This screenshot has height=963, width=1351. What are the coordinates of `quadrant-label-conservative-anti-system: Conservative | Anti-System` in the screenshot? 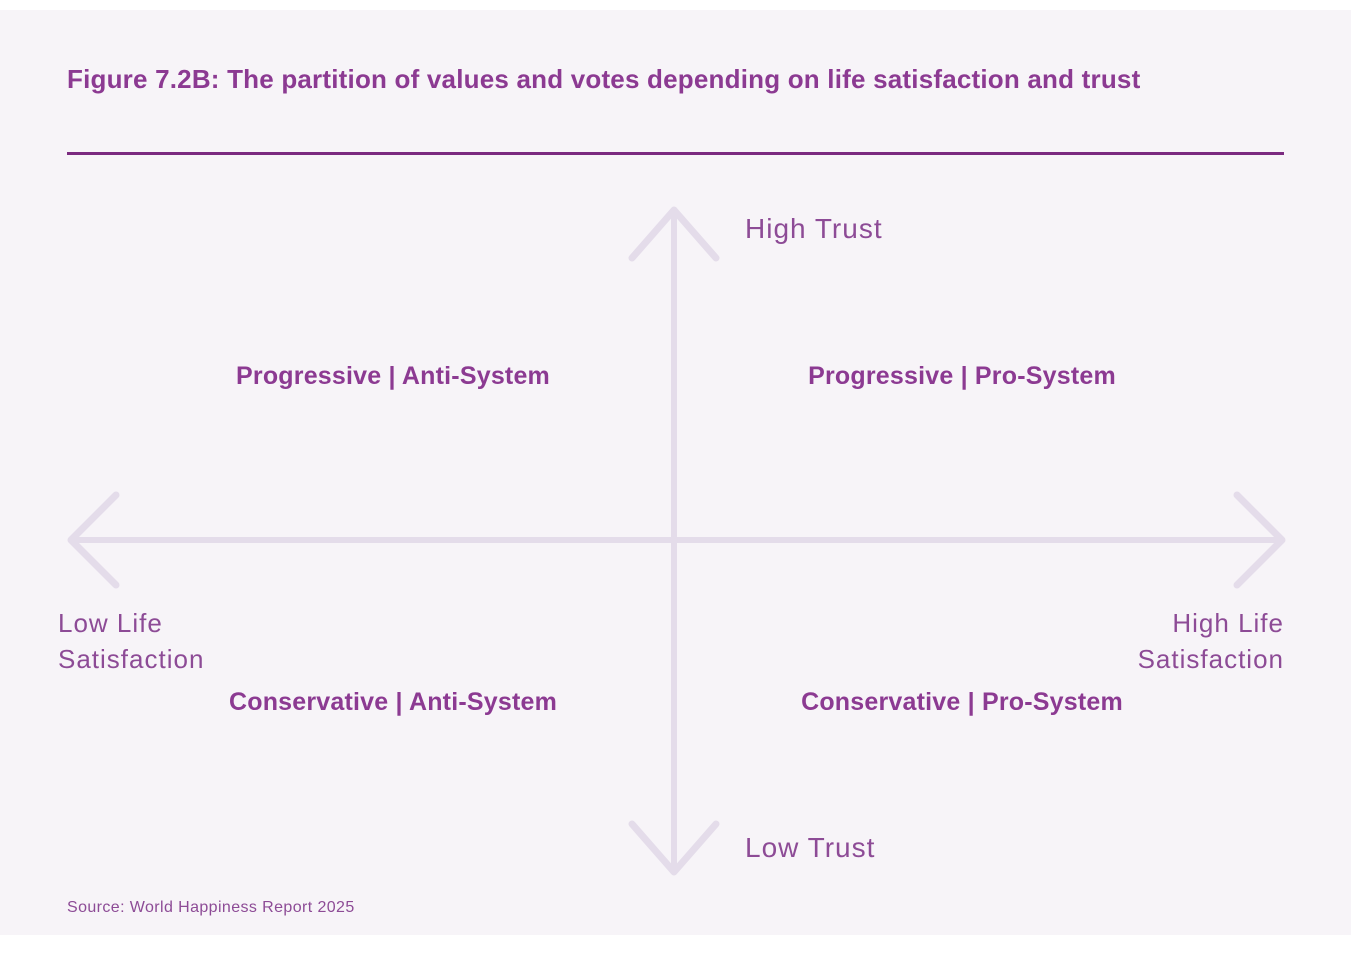 It's located at (393, 702).